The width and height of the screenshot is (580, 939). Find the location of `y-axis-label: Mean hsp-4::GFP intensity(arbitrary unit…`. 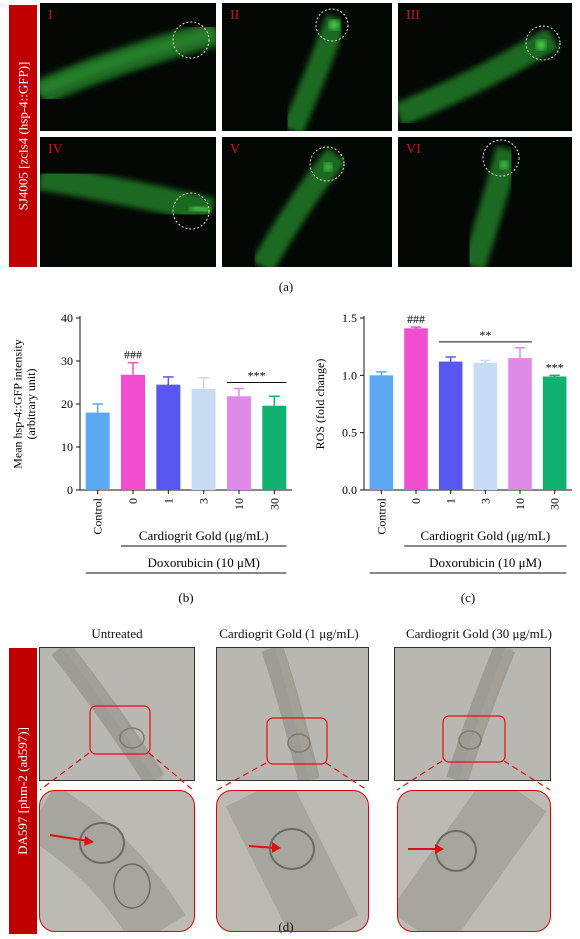

y-axis-label: Mean hsp-4::GFP intensity(arbitrary unit… is located at coordinates (24, 404).